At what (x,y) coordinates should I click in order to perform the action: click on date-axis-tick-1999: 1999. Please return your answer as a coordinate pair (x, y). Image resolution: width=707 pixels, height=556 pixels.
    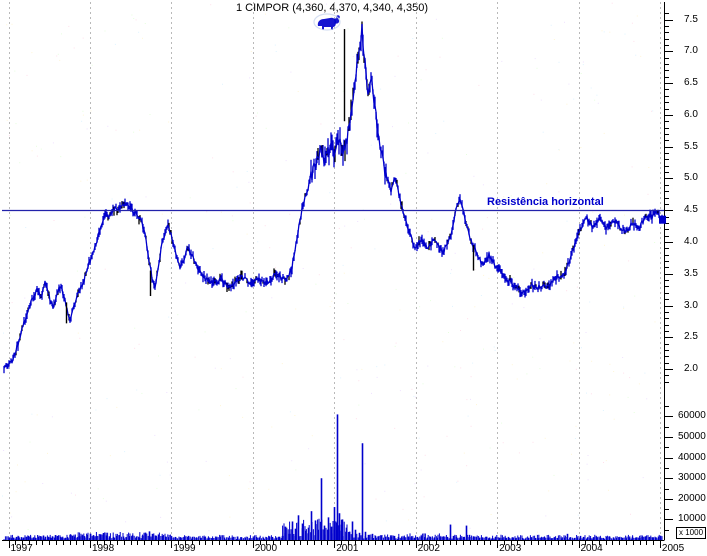
    Looking at the image, I should click on (184, 548).